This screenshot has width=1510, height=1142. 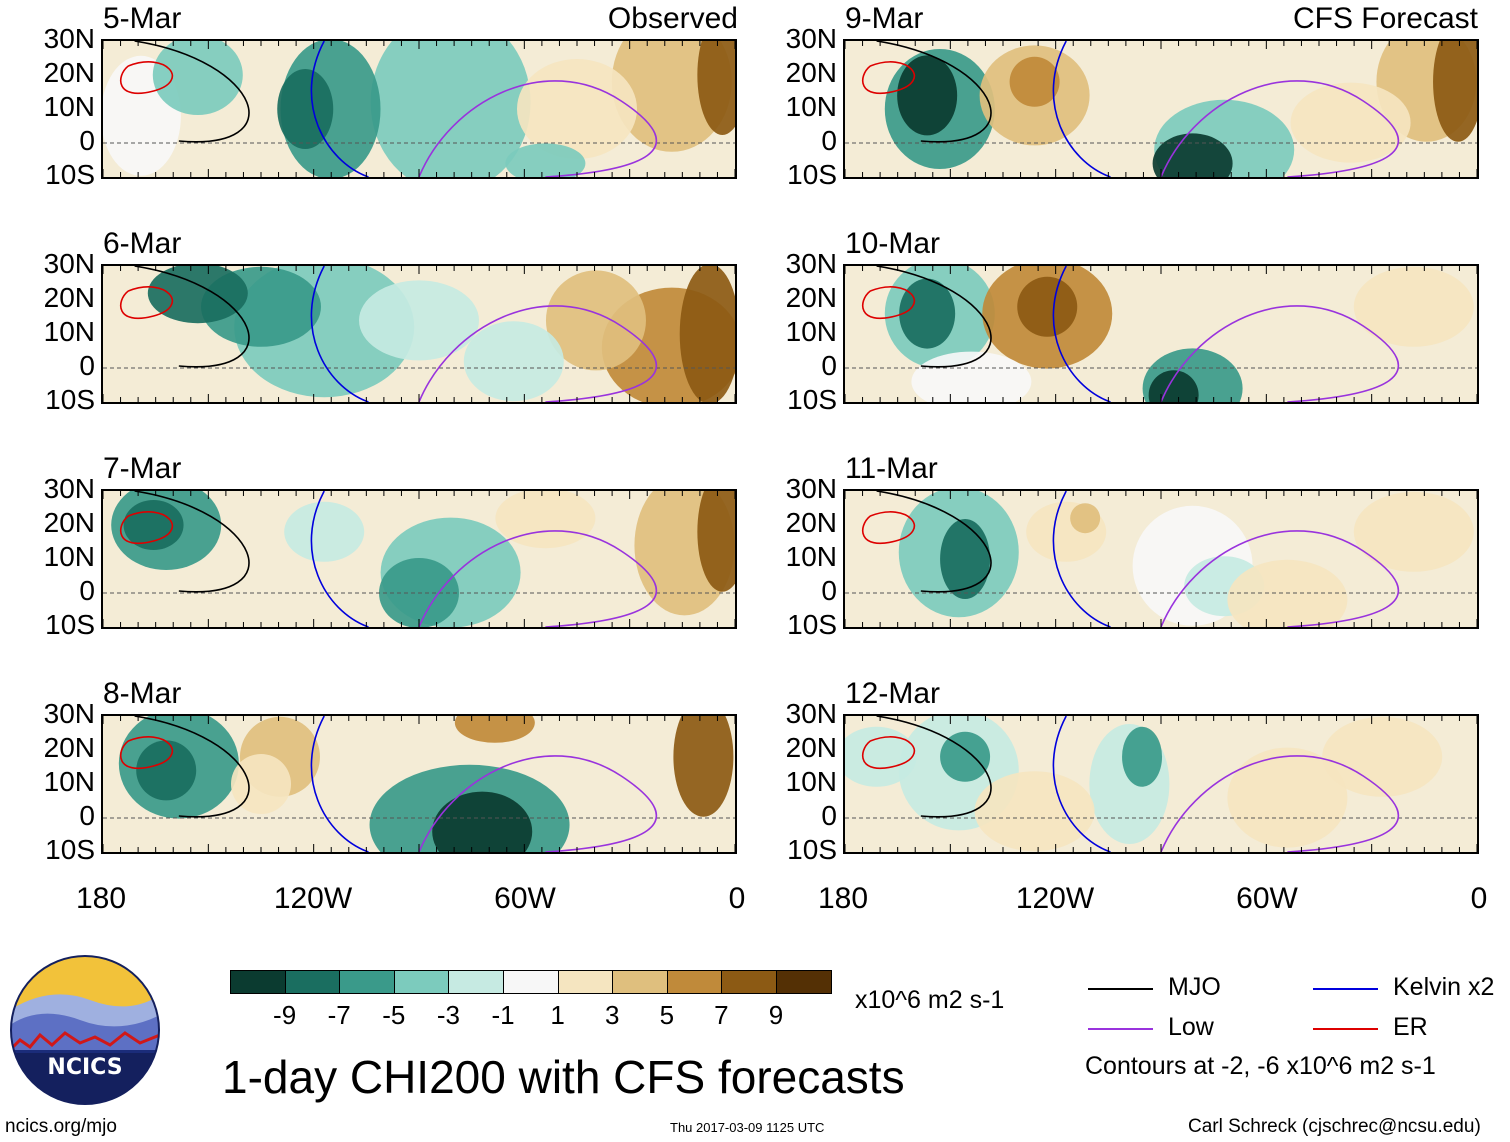 What do you see at coordinates (1334, 1126) in the screenshot?
I see `footer-author: Carl Schreck (cjschrec@ncsu.edu)` at bounding box center [1334, 1126].